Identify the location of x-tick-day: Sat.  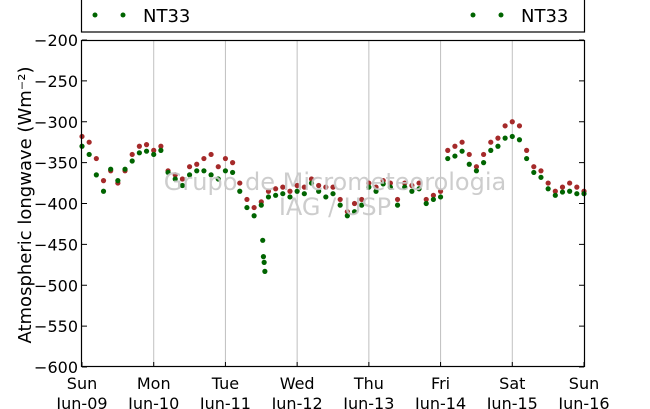
(512, 383).